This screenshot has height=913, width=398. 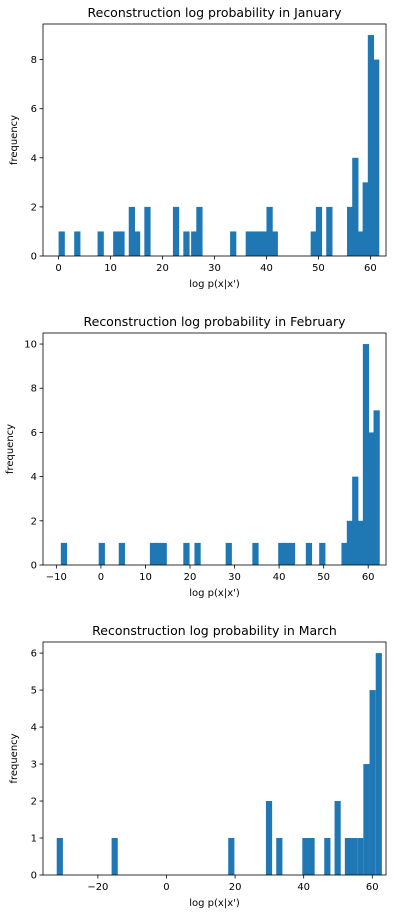 I want to click on y-tick-label: 10, so click(x=30, y=345).